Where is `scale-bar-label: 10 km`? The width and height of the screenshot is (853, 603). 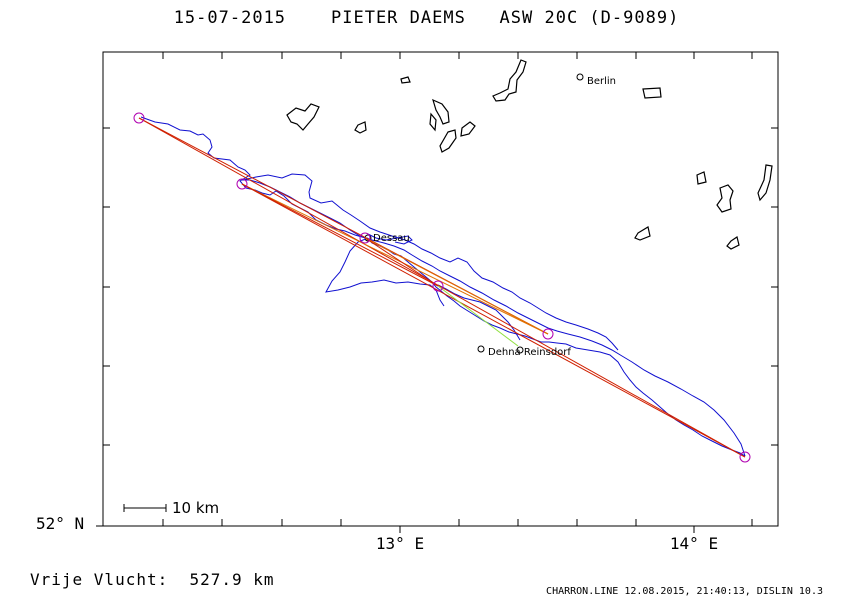
scale-bar-label: 10 km is located at coordinates (196, 508).